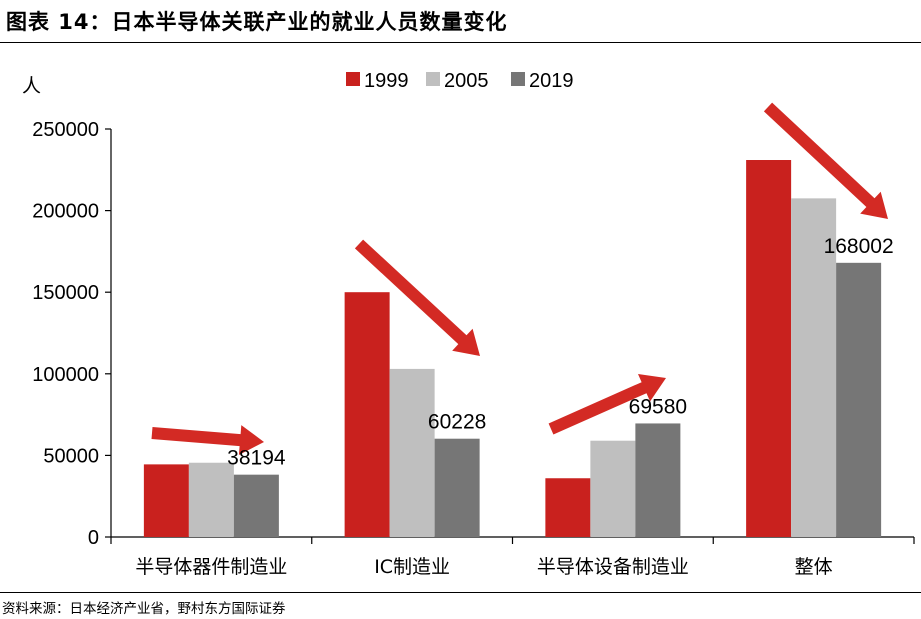  I want to click on x-tick-label: 整体, so click(814, 567).